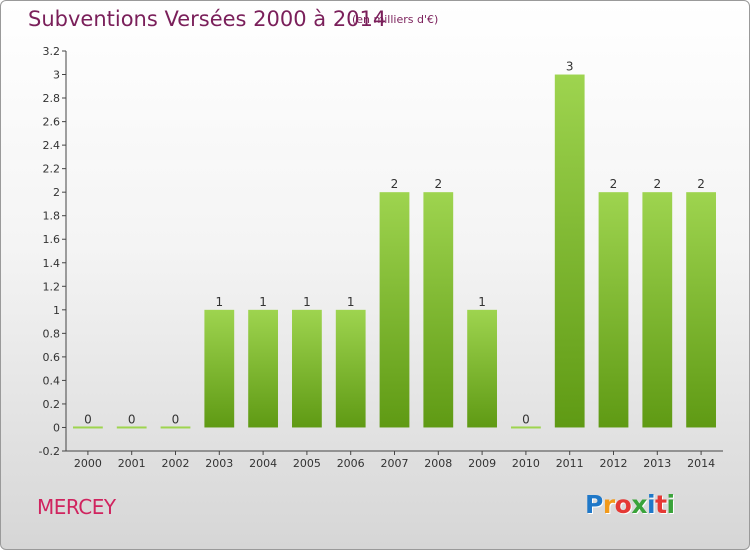  Describe the element at coordinates (56, 192) in the screenshot. I see `y-tick-label: 2` at that location.